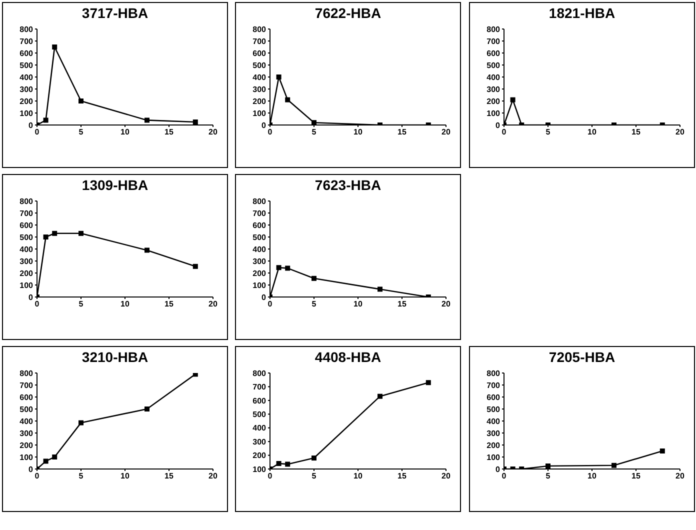  I want to click on chart-title: 1309-HBA, so click(115, 185).